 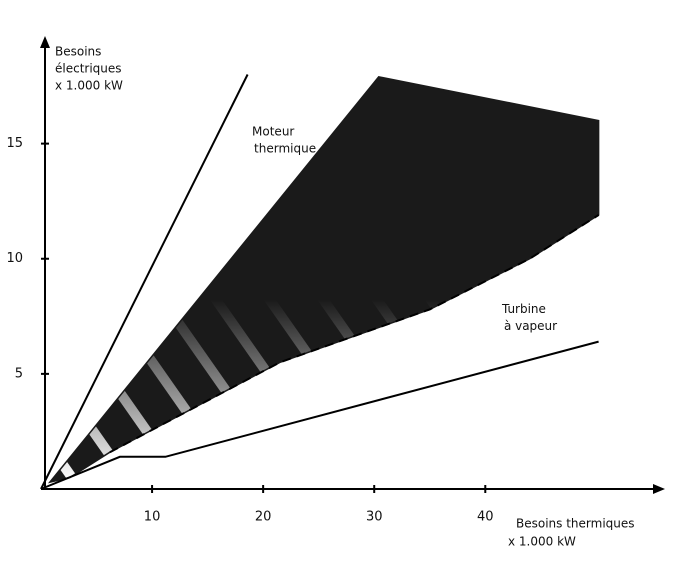 What do you see at coordinates (14, 143) in the screenshot?
I see `y-tick-label: 15` at bounding box center [14, 143].